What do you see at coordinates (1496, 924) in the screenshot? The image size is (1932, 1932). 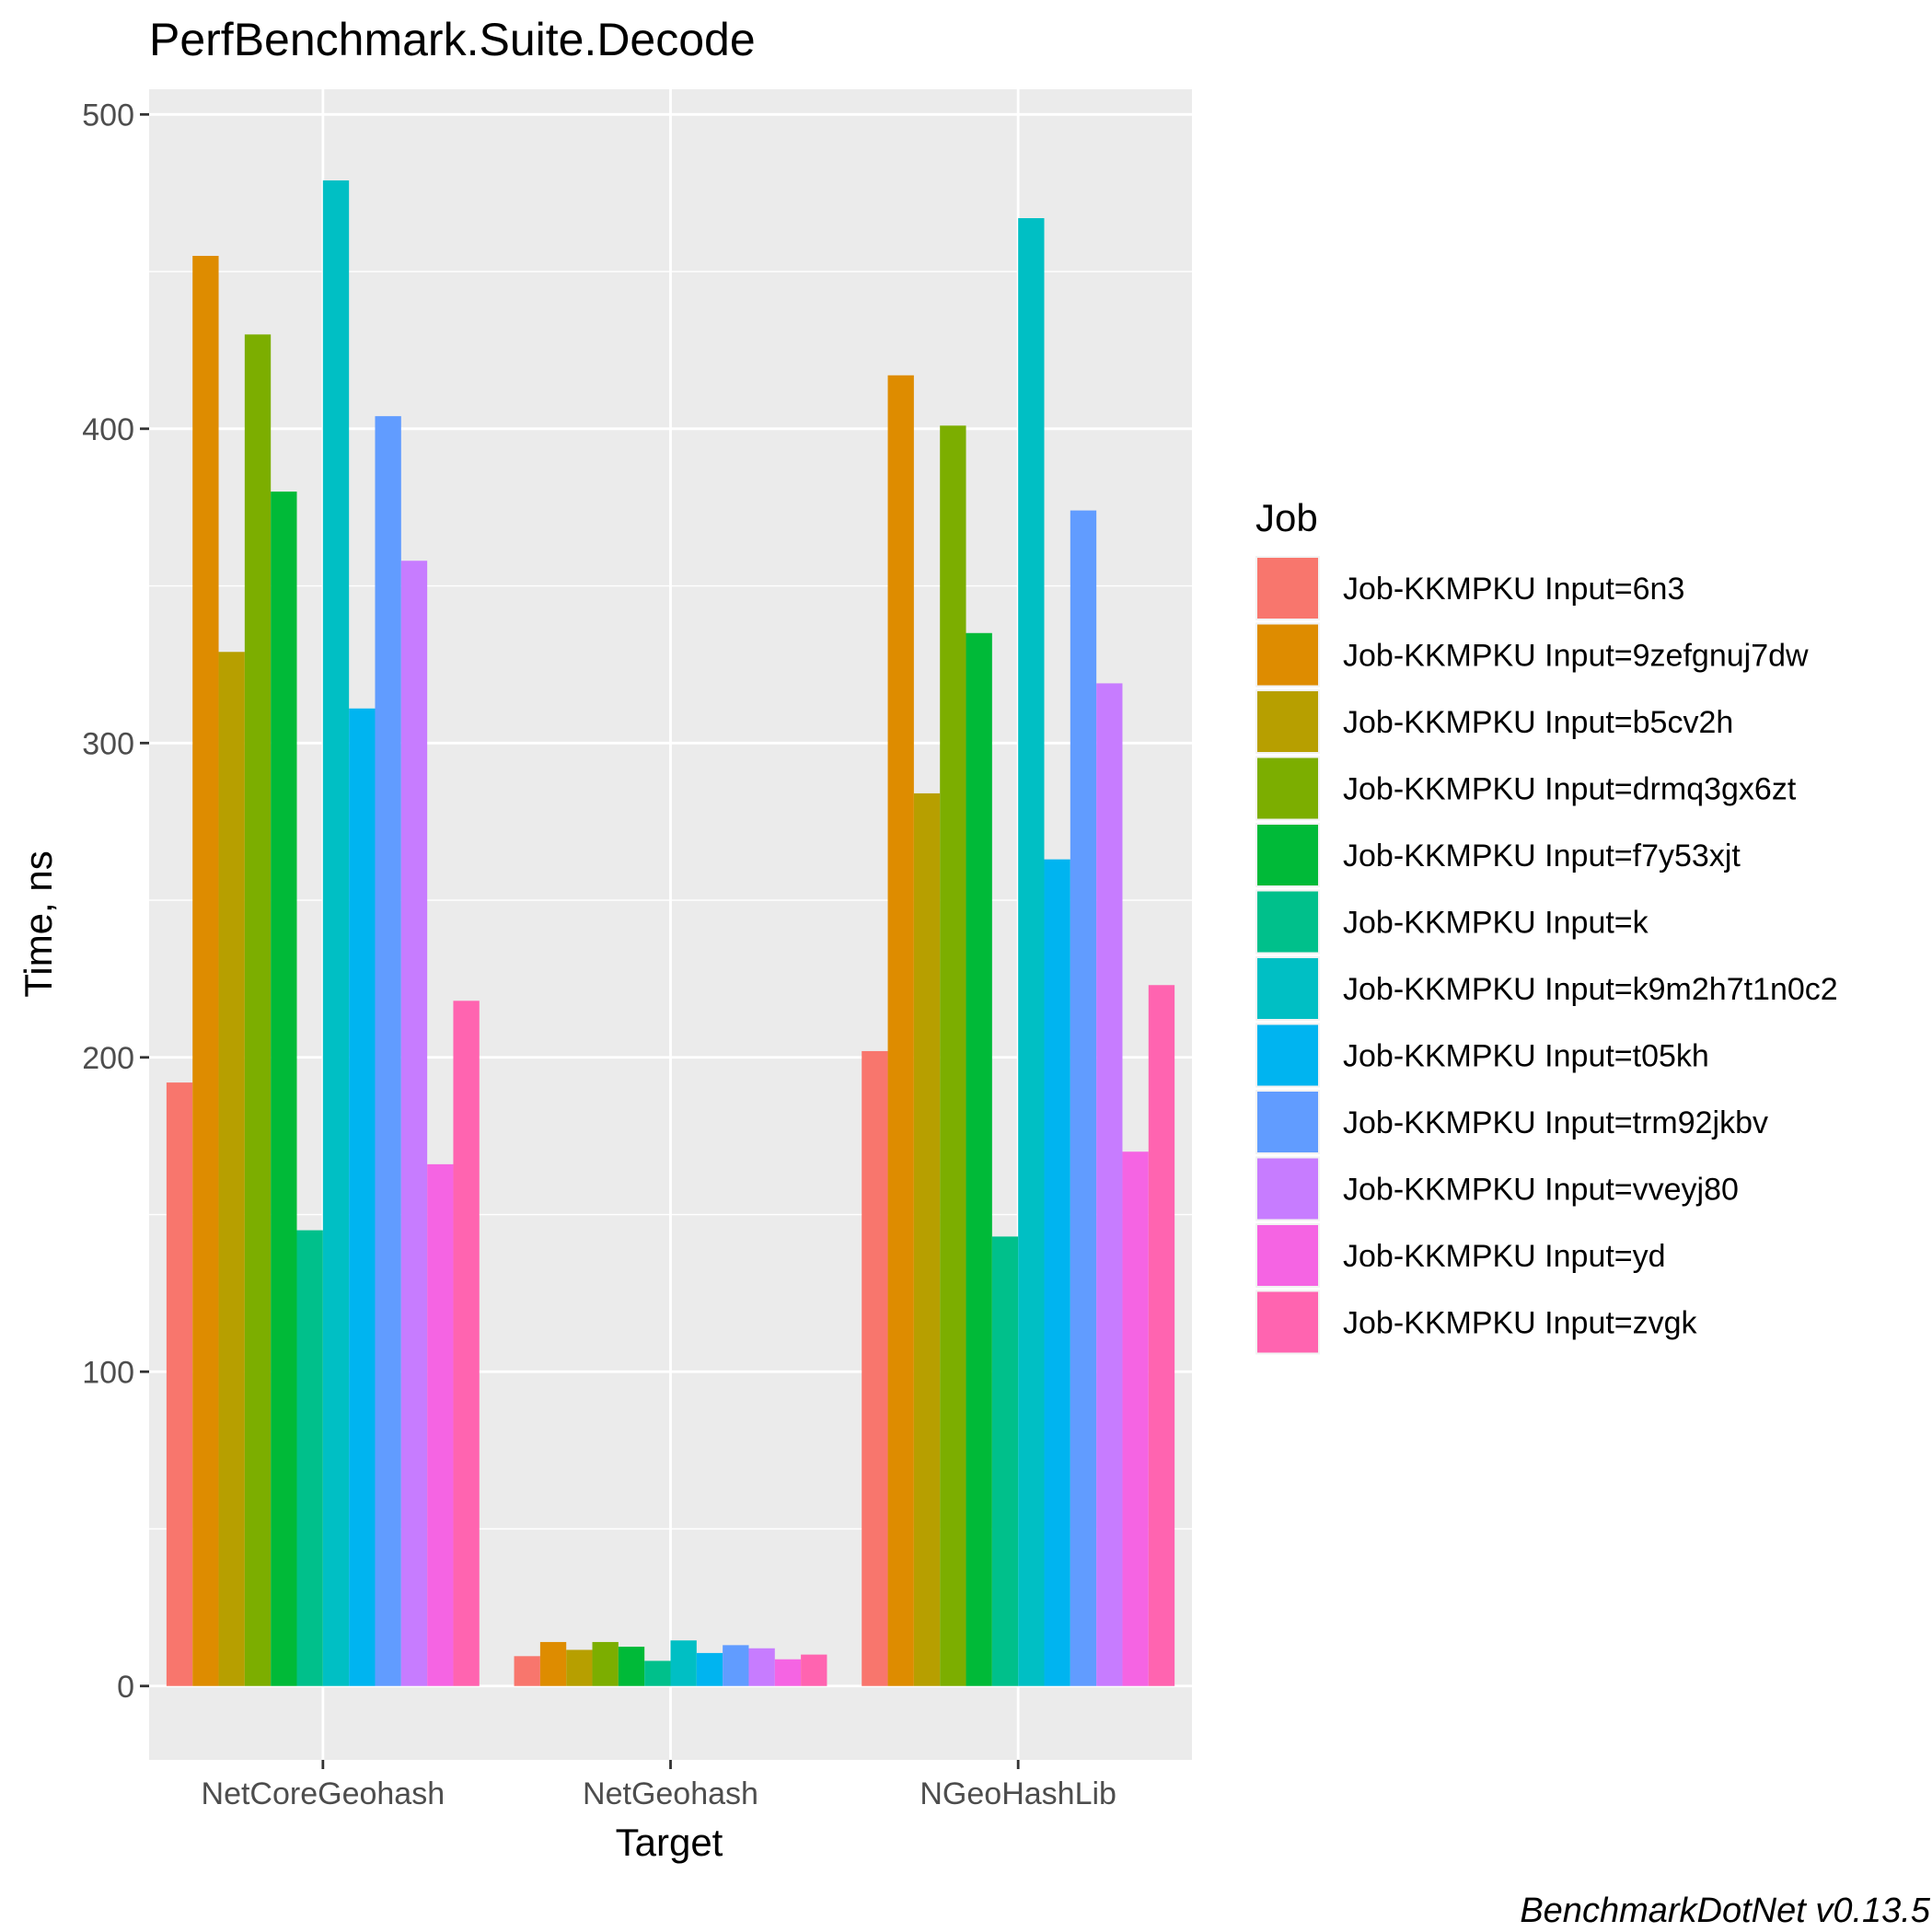 I see `legend-label: Job-KKMPKU Input=k` at bounding box center [1496, 924].